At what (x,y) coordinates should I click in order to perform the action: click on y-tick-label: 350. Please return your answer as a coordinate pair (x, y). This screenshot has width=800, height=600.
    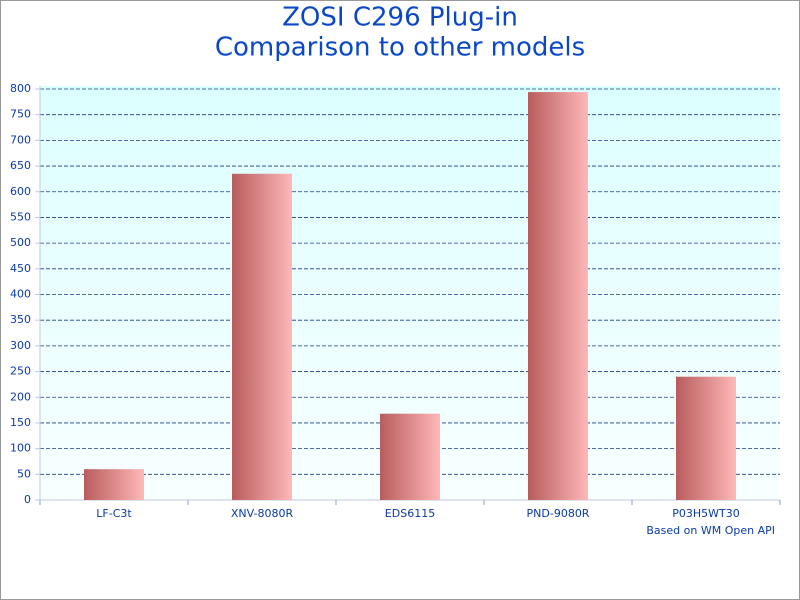
    Looking at the image, I should click on (20, 319).